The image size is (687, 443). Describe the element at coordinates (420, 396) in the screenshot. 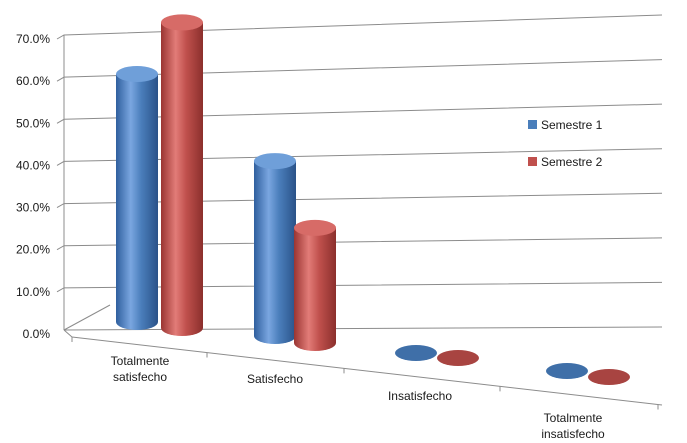

I see `x-category-label: Insatisfecho` at that location.